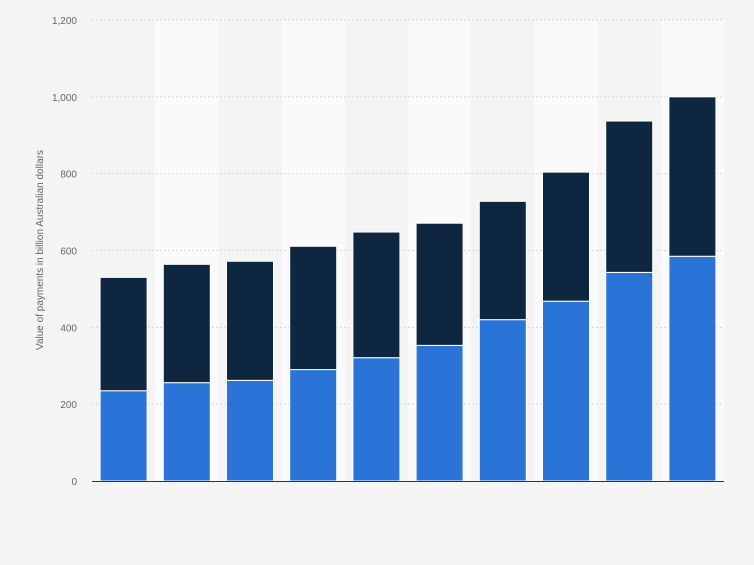  What do you see at coordinates (68, 252) in the screenshot?
I see `y-tick-label: 600` at bounding box center [68, 252].